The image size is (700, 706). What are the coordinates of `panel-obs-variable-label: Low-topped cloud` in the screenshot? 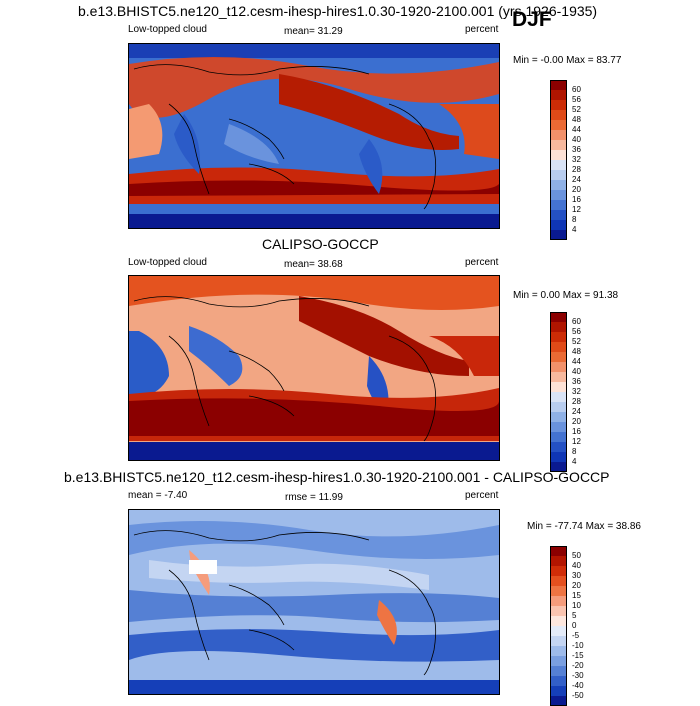 It's located at (167, 262).